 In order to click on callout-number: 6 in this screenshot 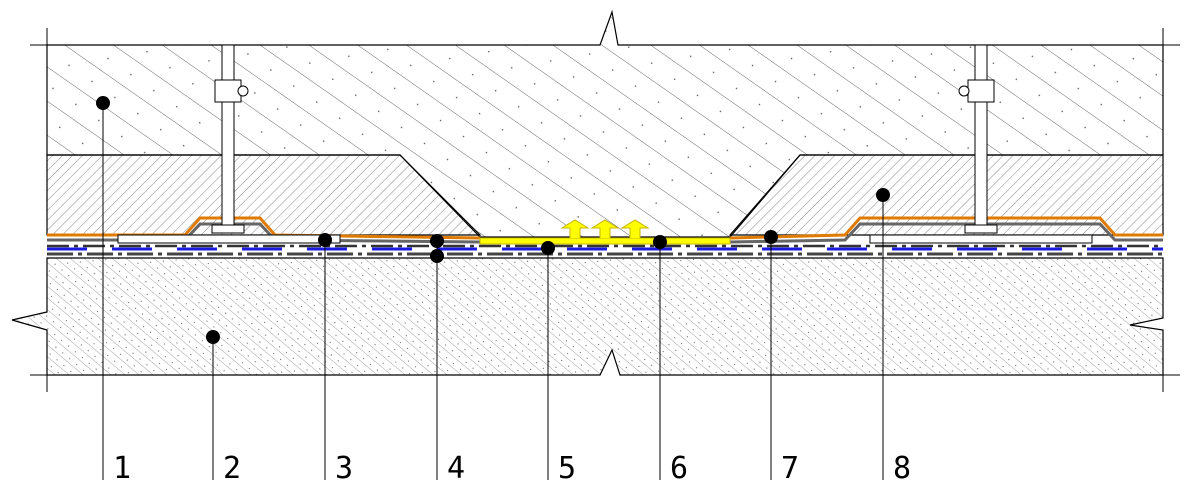, I will do `click(679, 467)`.